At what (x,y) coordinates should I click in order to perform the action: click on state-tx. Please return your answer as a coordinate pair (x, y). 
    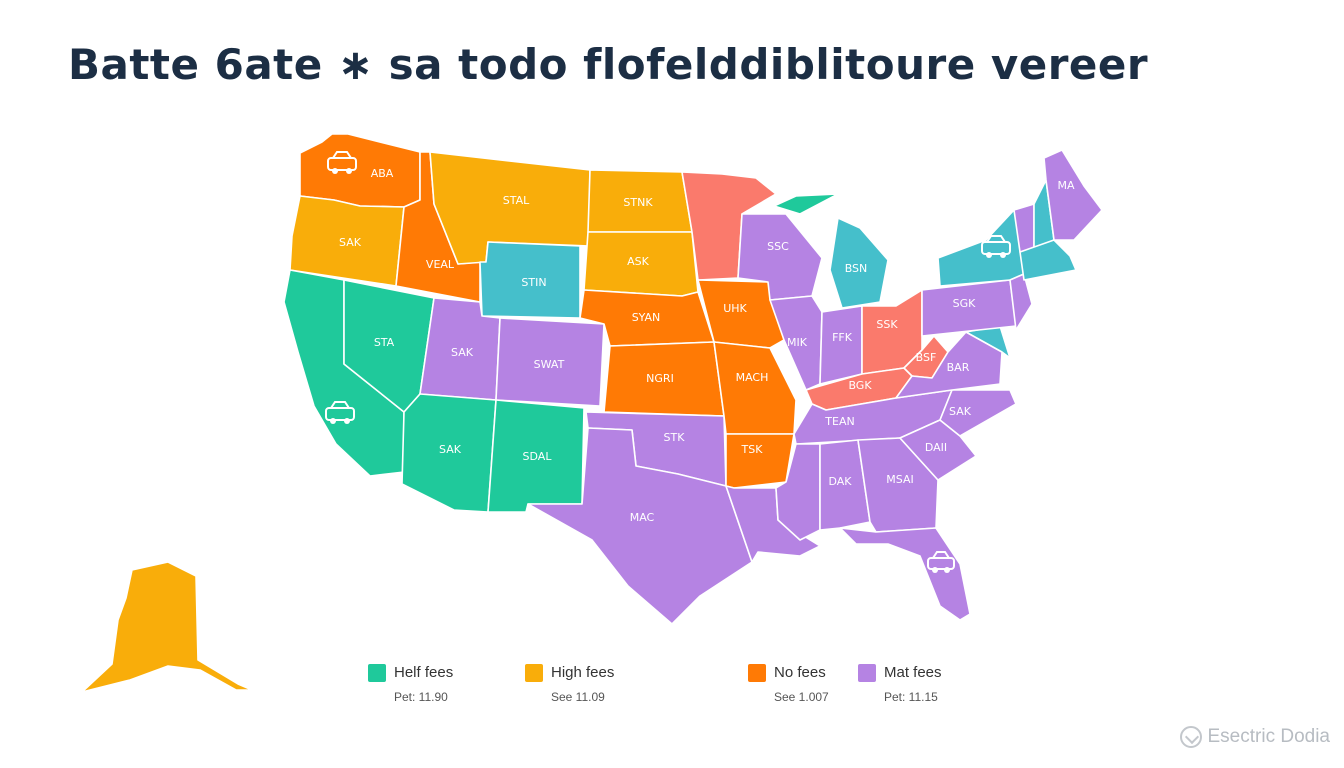
    Looking at the image, I should click on (640, 526).